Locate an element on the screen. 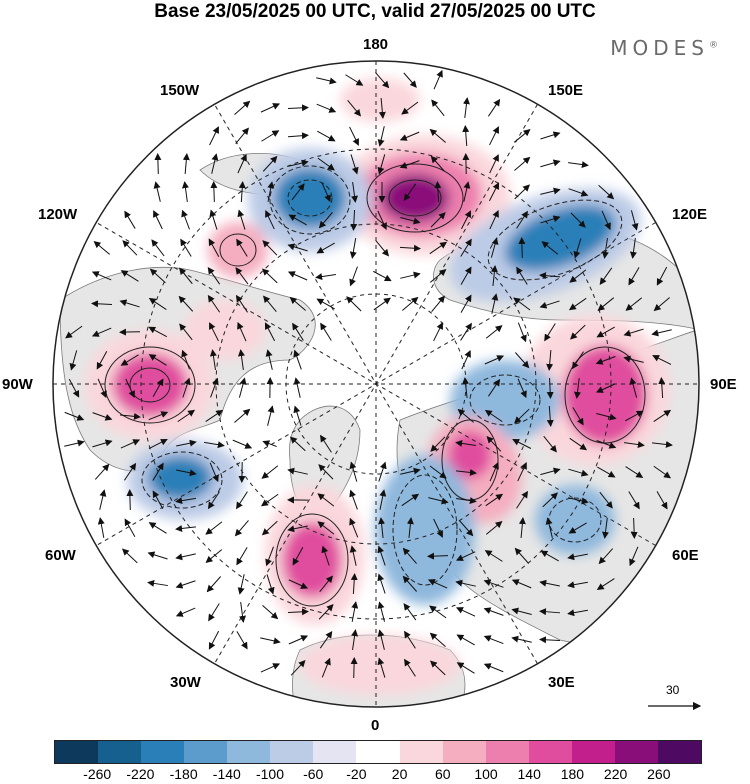 This screenshot has width=750, height=784. anomaly-negative-70w-core is located at coordinates (180, 478).